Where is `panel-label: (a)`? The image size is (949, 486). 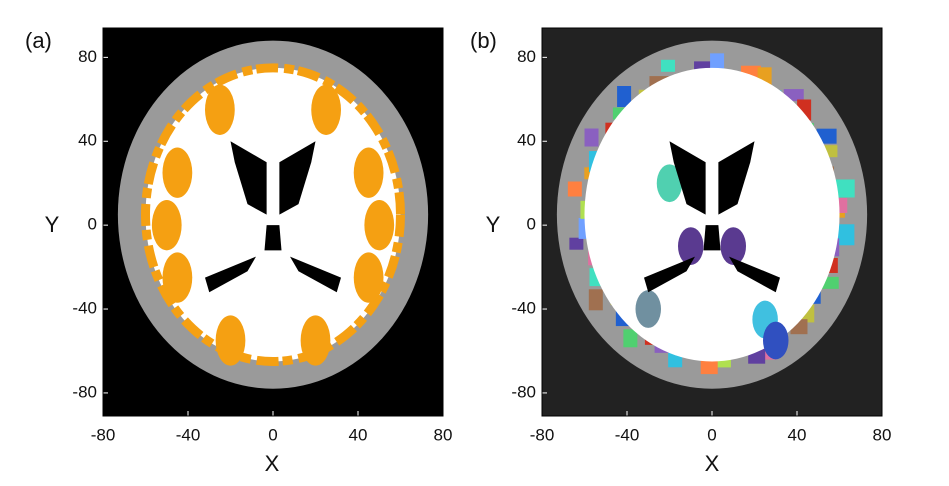 panel-label: (a) is located at coordinates (38, 40).